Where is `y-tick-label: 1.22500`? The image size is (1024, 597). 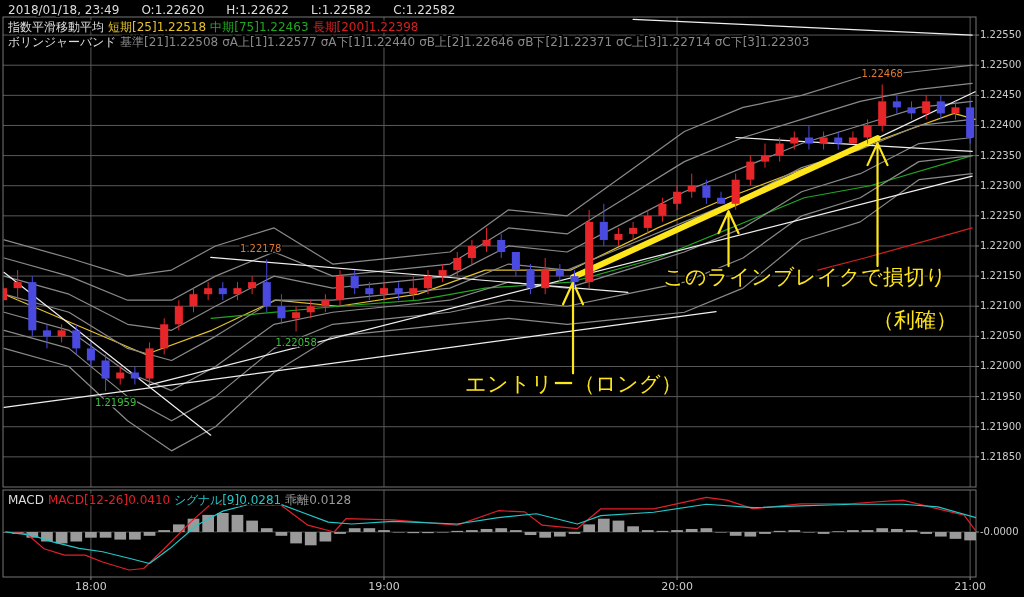
y-tick-label: 1.22500 is located at coordinates (1001, 65).